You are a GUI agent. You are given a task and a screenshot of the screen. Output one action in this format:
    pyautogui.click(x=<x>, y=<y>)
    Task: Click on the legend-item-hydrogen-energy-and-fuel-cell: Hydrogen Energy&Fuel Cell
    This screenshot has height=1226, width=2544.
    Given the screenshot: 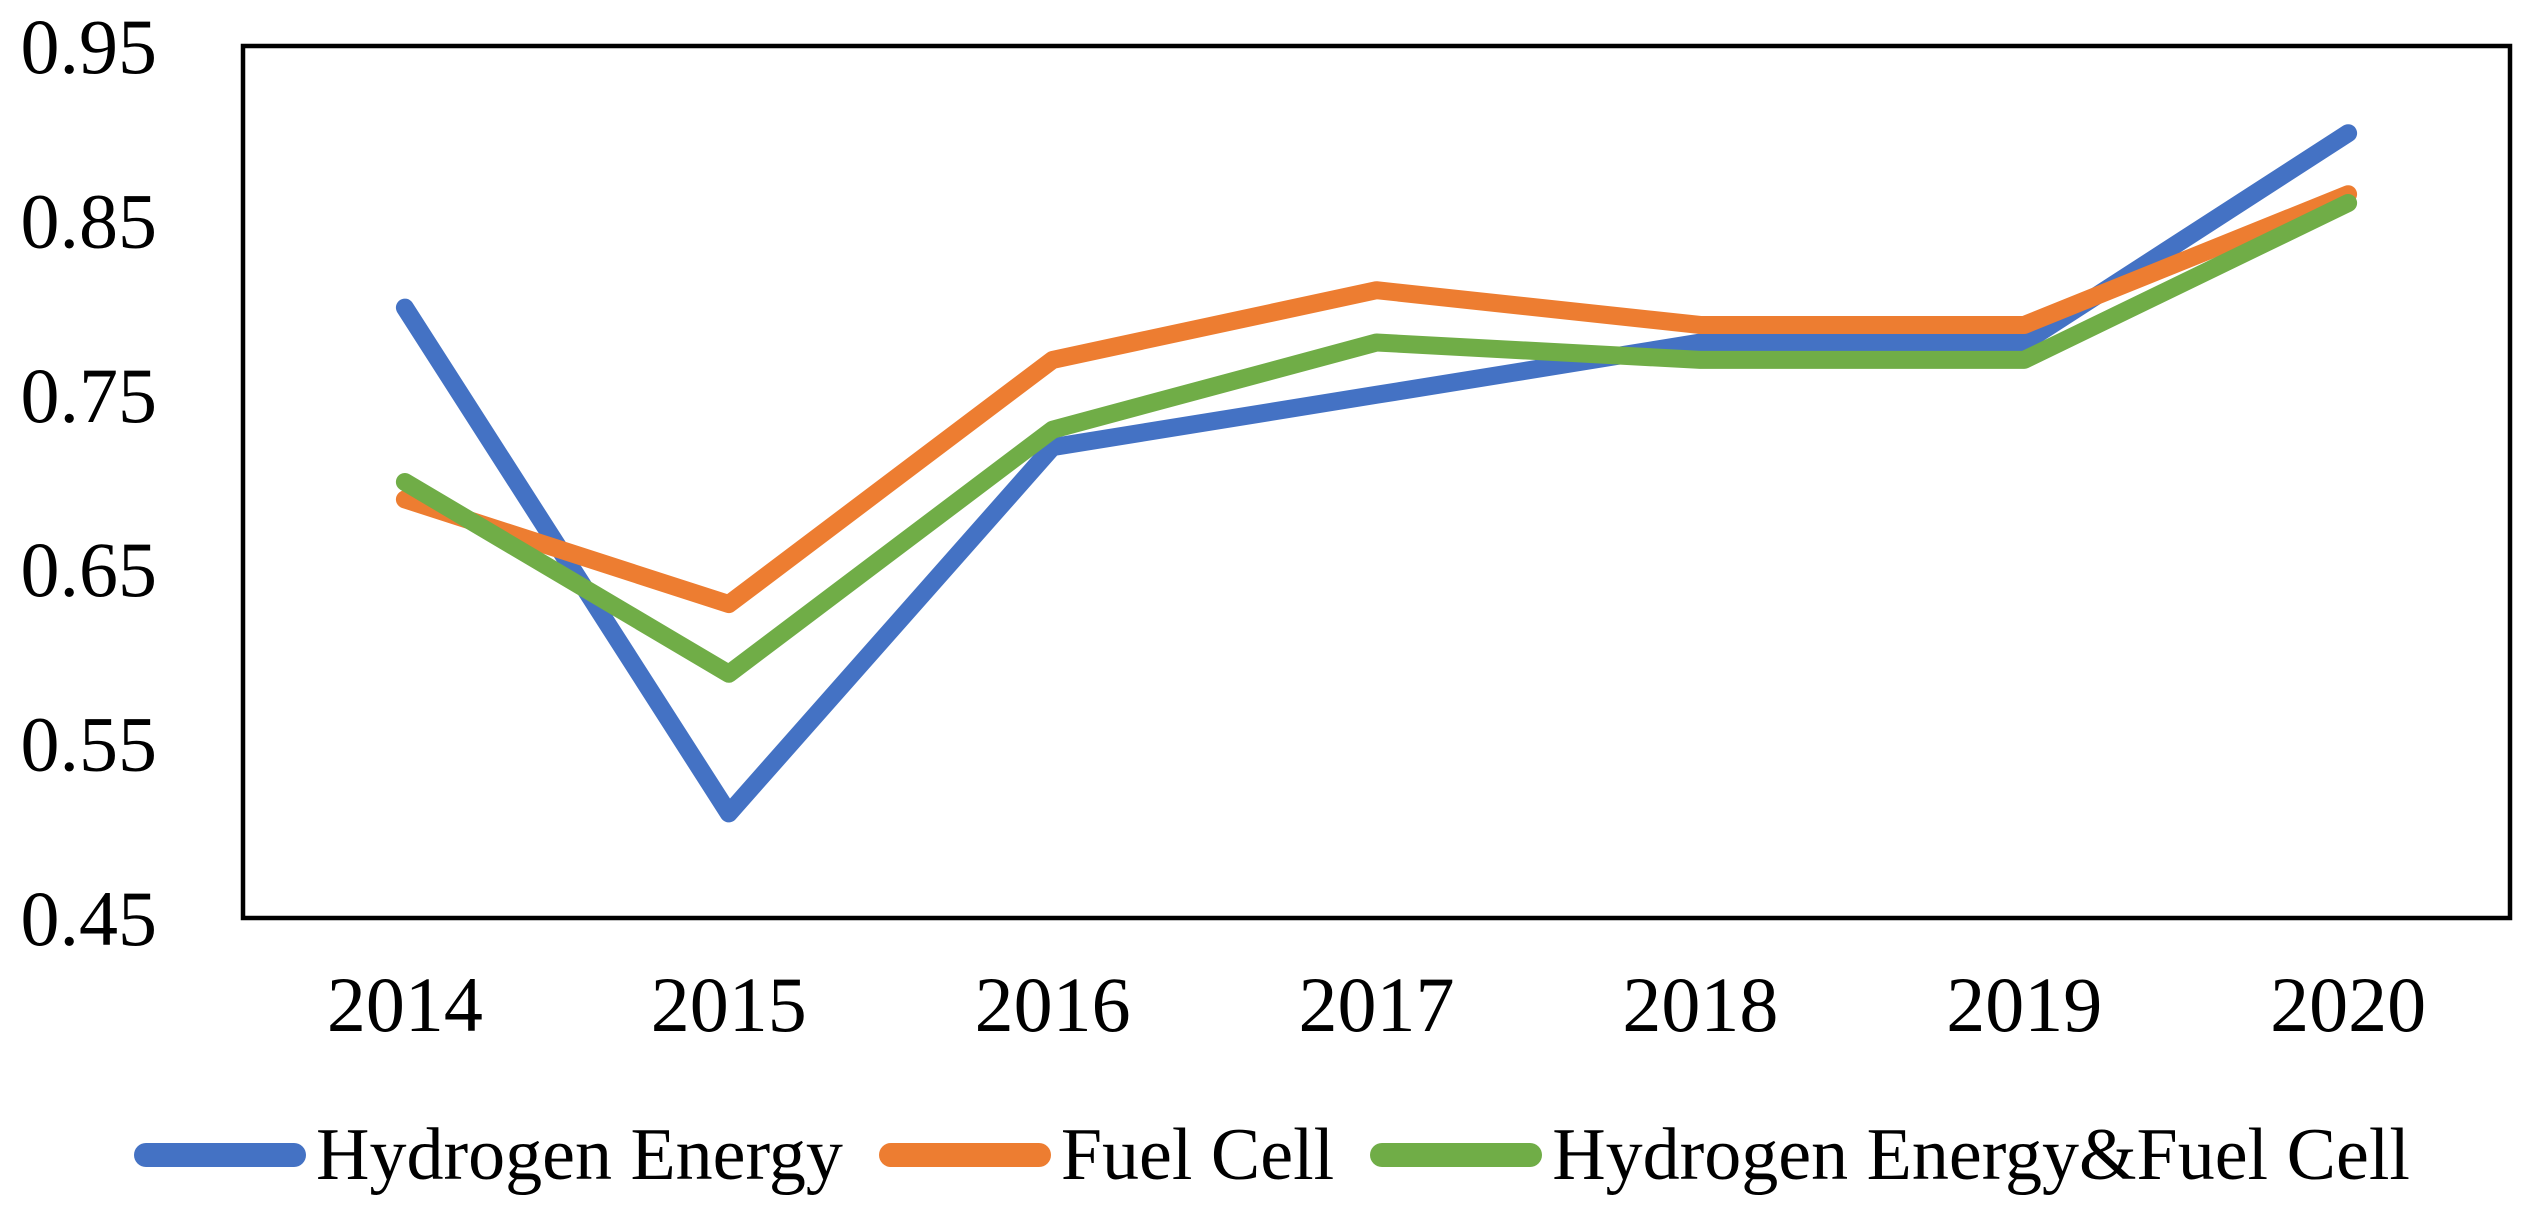 What is the action you would take?
    pyautogui.click(x=1890, y=1155)
    